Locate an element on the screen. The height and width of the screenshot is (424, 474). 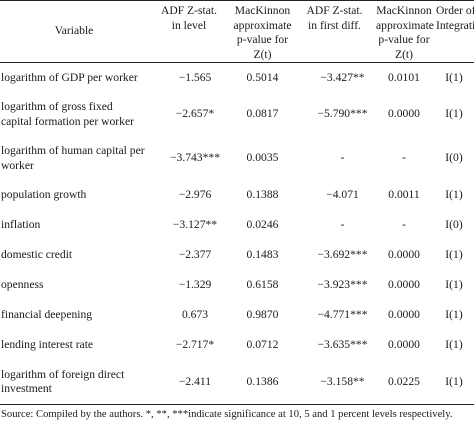
pvalue-level-cell: 0.5014 is located at coordinates (262, 77).